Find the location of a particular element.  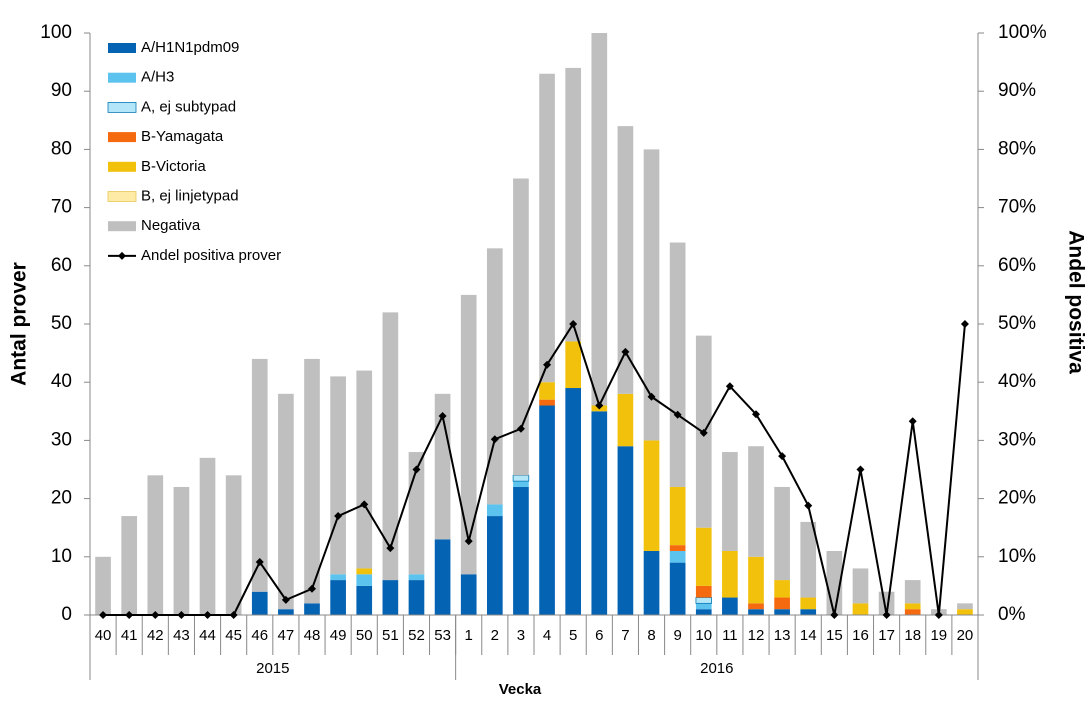

y2-tick-label: 60% is located at coordinates (1017, 265).